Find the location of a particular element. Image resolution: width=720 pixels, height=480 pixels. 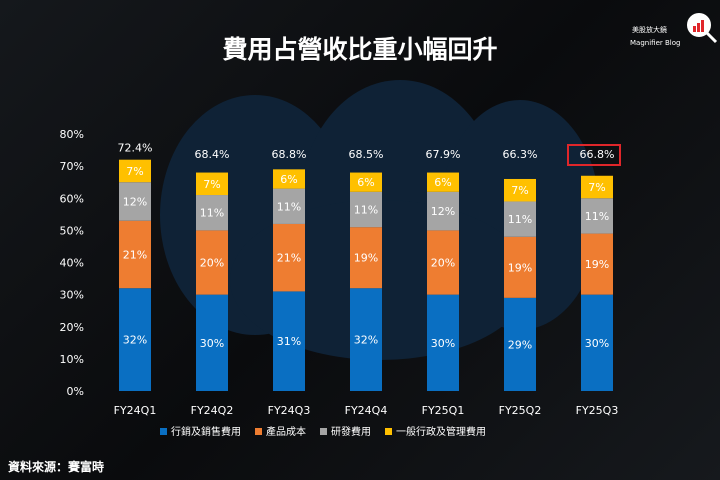

data-label: 31% is located at coordinates (289, 341).